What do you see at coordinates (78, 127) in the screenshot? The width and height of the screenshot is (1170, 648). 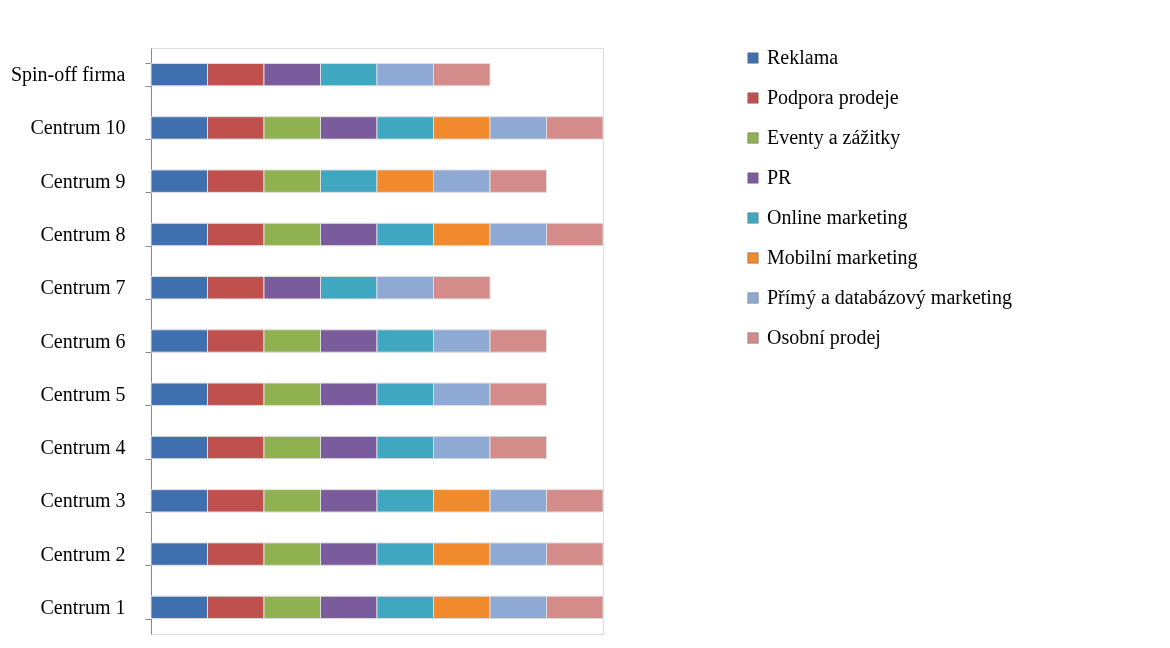 I see `y-tick-label: Centrum 10` at bounding box center [78, 127].